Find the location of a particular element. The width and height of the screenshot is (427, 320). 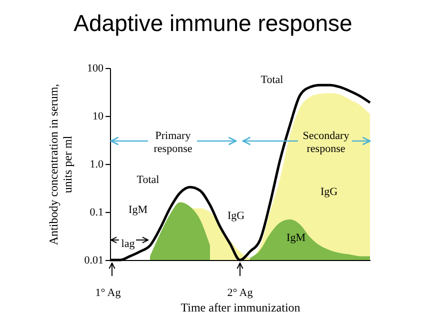

y-tick-label: 1.0 is located at coordinates (97, 164).